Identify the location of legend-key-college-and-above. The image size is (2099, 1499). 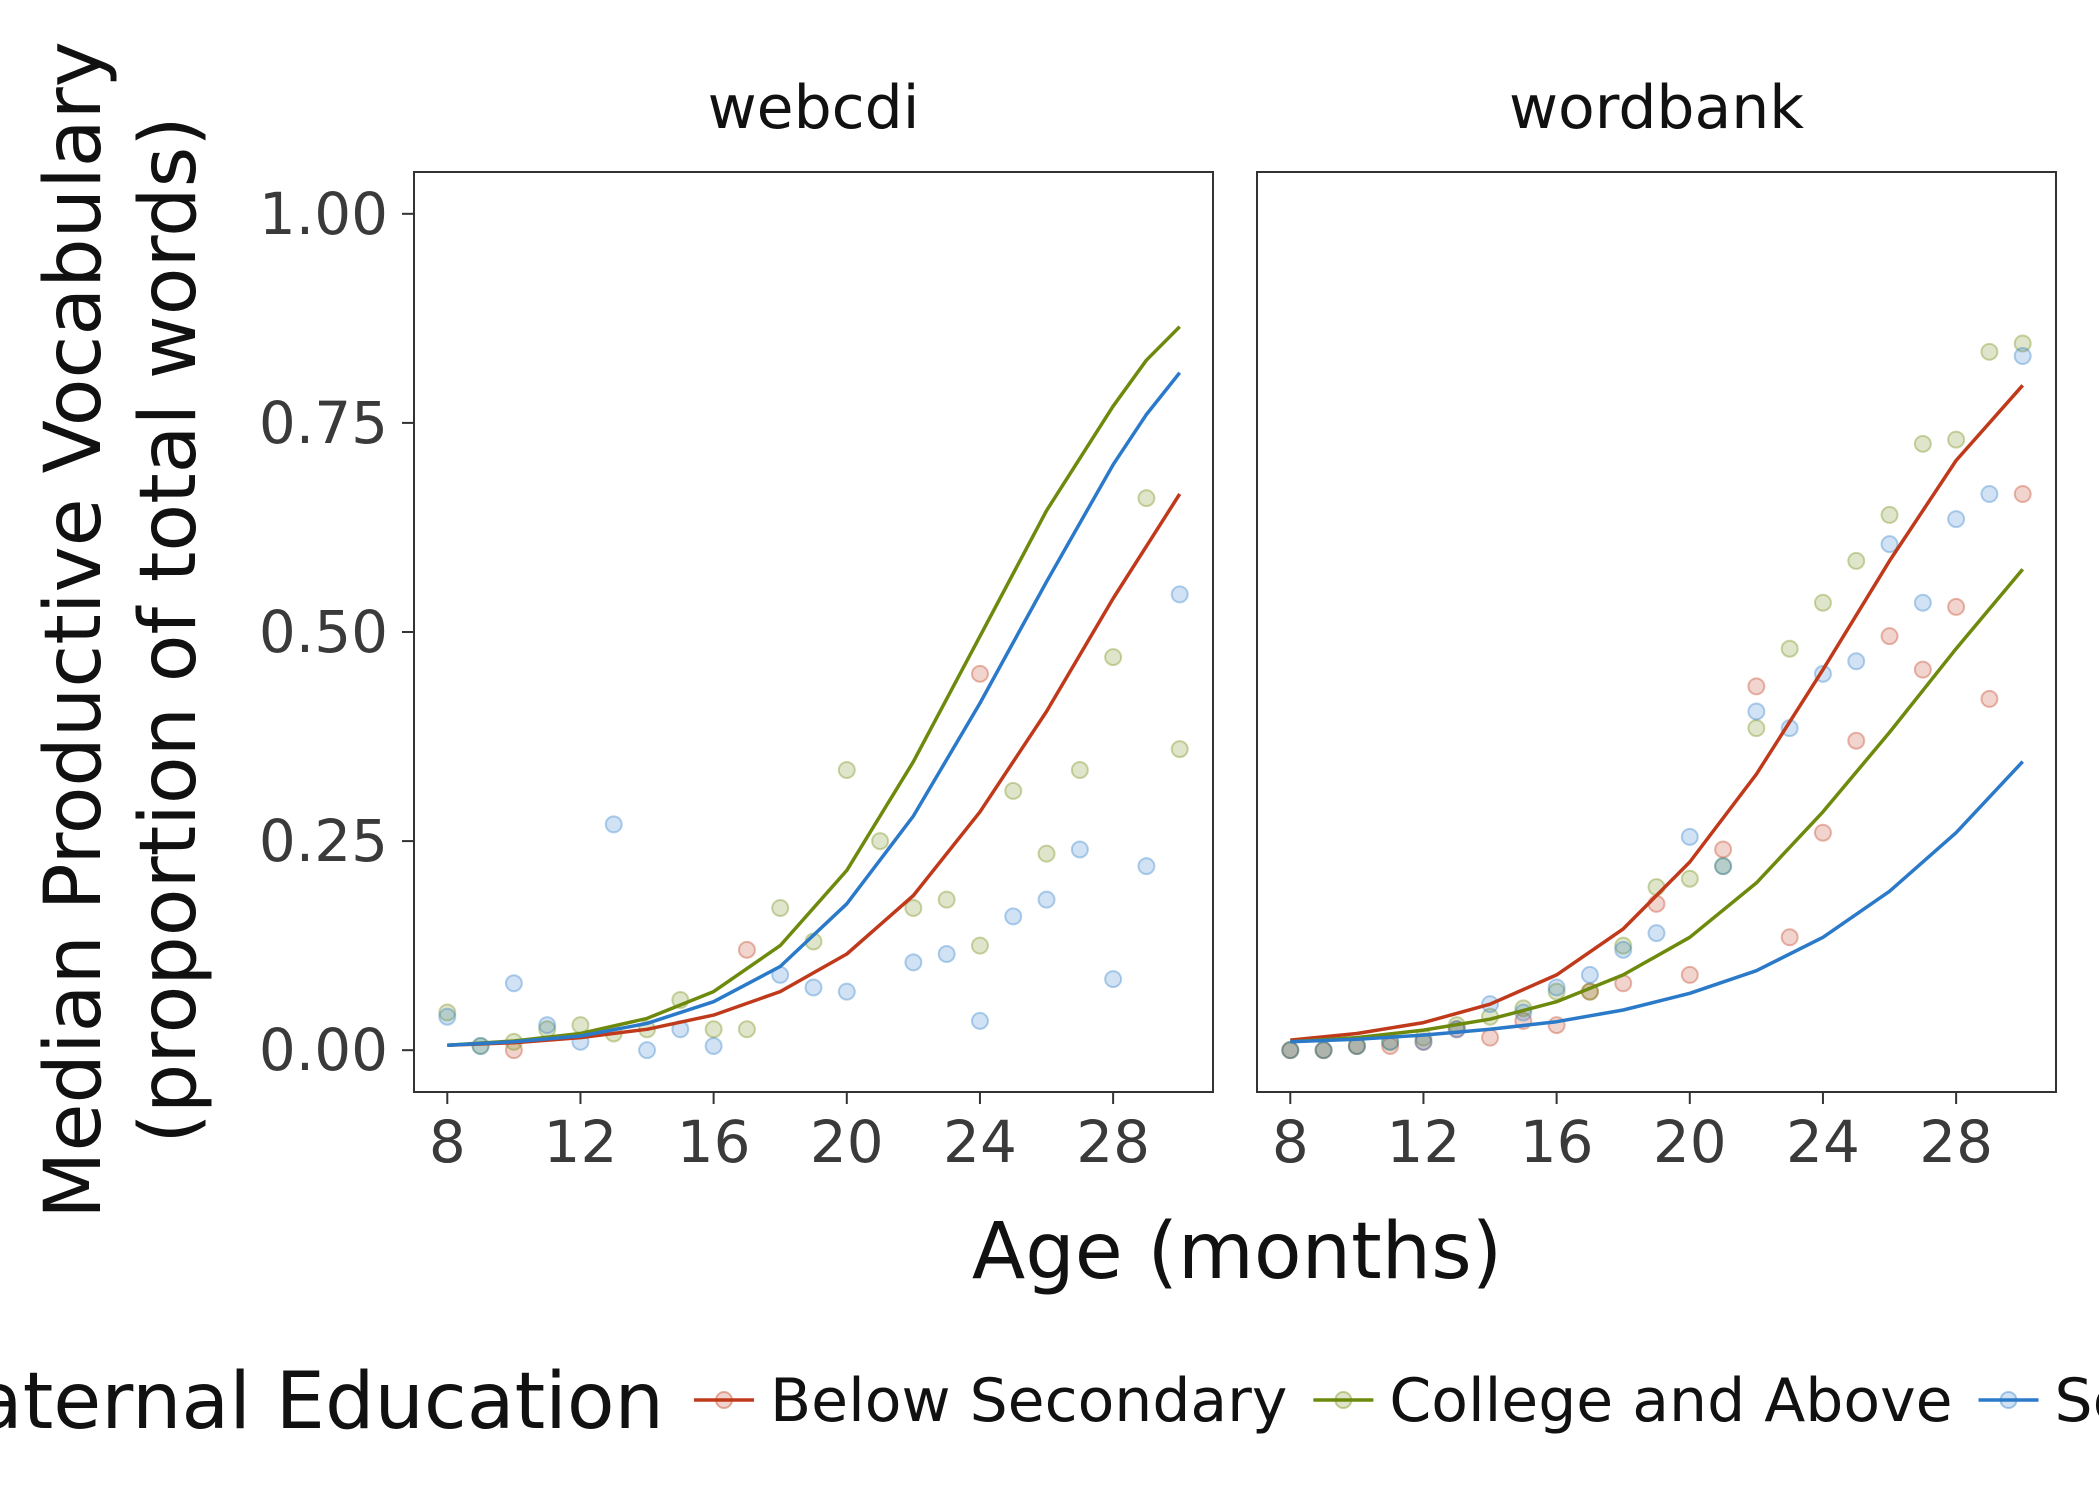
(1343, 1400).